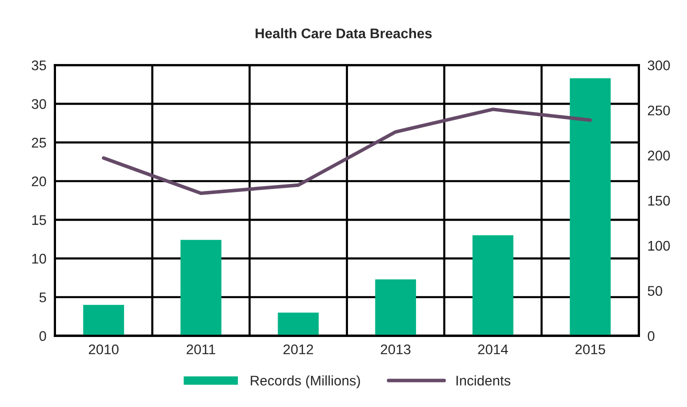  What do you see at coordinates (659, 65) in the screenshot?
I see `y2-tick-label: 300` at bounding box center [659, 65].